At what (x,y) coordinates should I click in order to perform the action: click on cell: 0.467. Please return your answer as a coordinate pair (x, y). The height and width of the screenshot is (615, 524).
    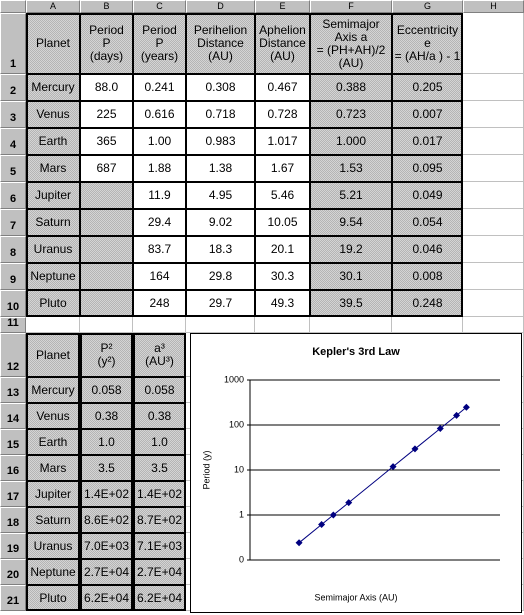
    Looking at the image, I should click on (282, 87).